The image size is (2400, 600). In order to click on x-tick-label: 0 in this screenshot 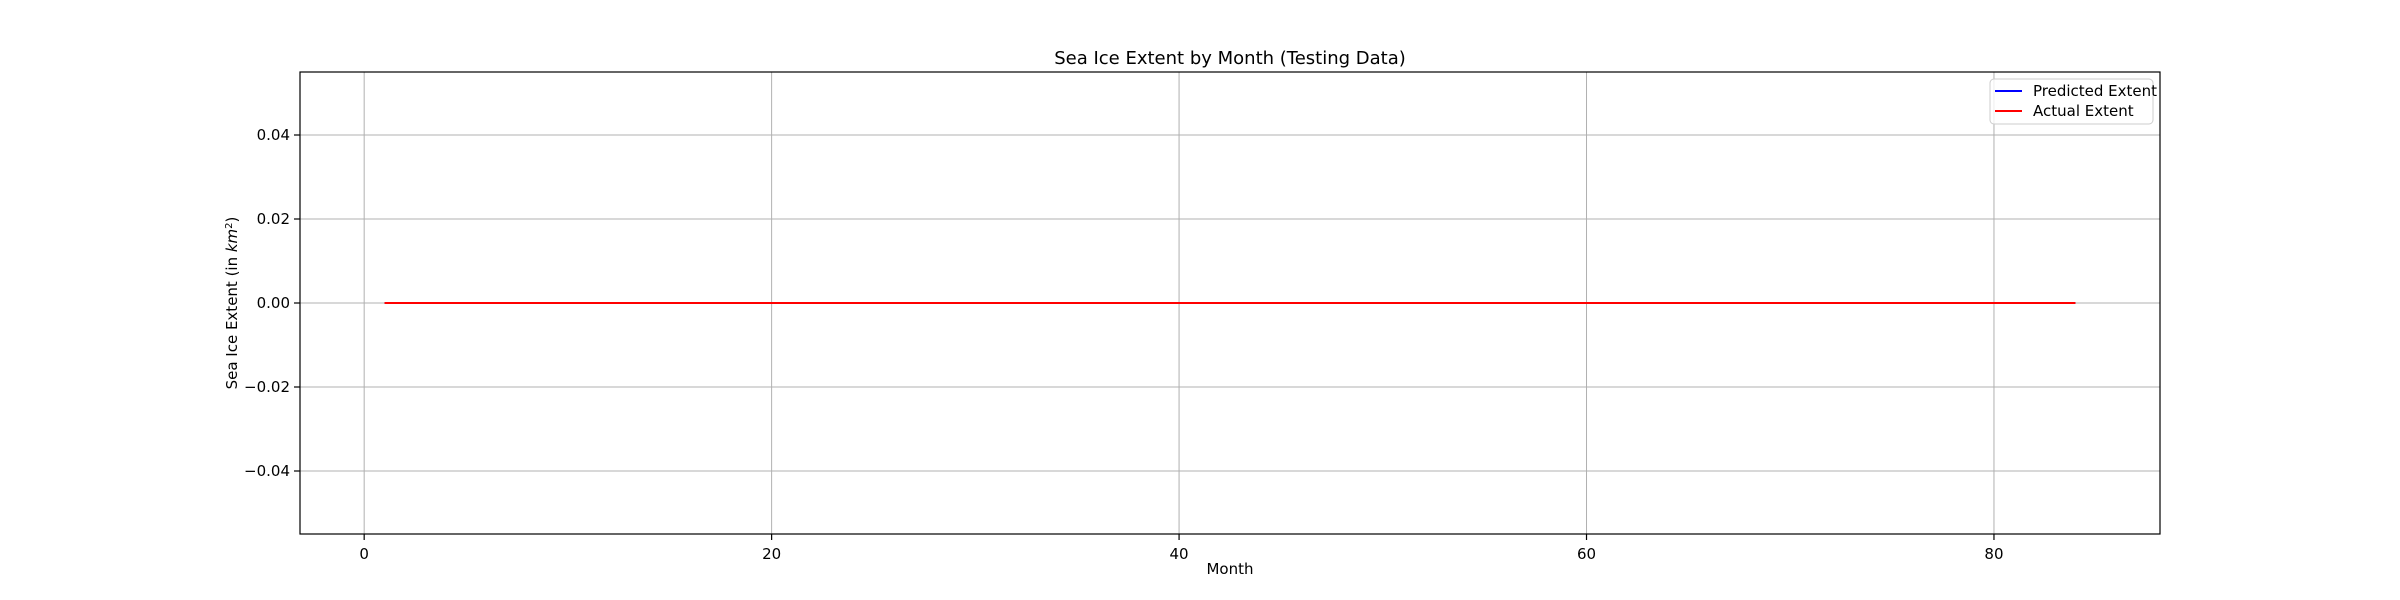, I will do `click(364, 554)`.